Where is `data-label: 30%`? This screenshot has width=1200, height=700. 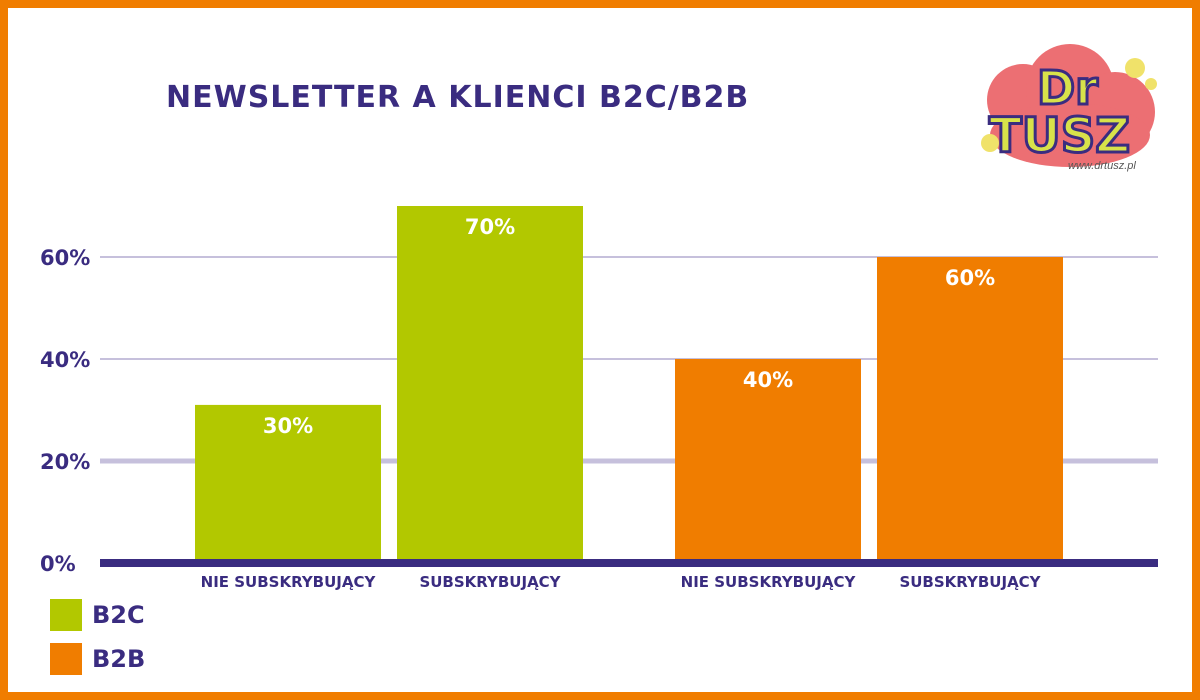 data-label: 30% is located at coordinates (288, 426).